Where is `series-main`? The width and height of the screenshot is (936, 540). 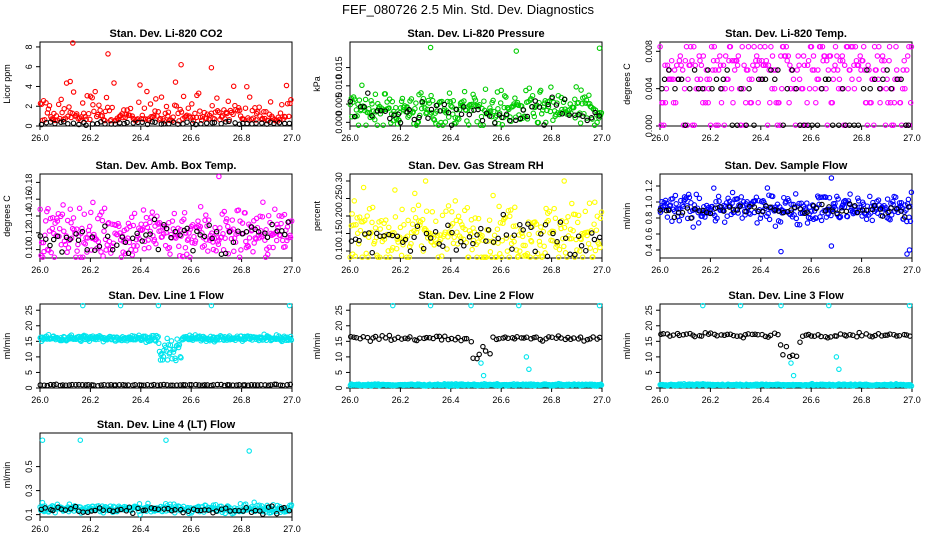 series-main is located at coordinates (166, 333).